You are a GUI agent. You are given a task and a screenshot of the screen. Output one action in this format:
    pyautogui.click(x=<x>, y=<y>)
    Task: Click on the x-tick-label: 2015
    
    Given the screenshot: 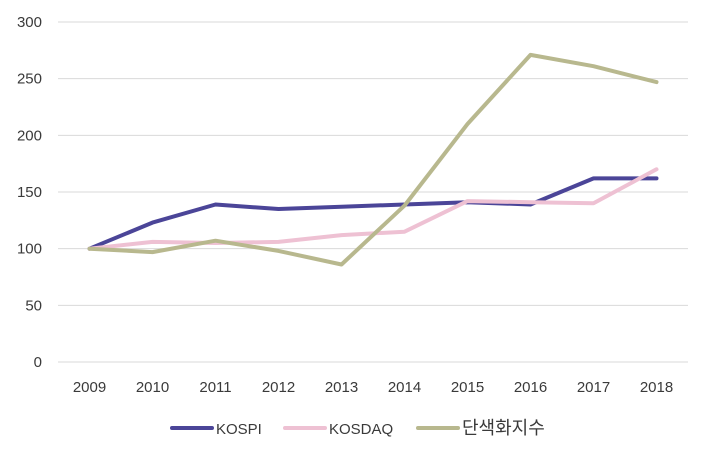 What is the action you would take?
    pyautogui.click(x=467, y=387)
    